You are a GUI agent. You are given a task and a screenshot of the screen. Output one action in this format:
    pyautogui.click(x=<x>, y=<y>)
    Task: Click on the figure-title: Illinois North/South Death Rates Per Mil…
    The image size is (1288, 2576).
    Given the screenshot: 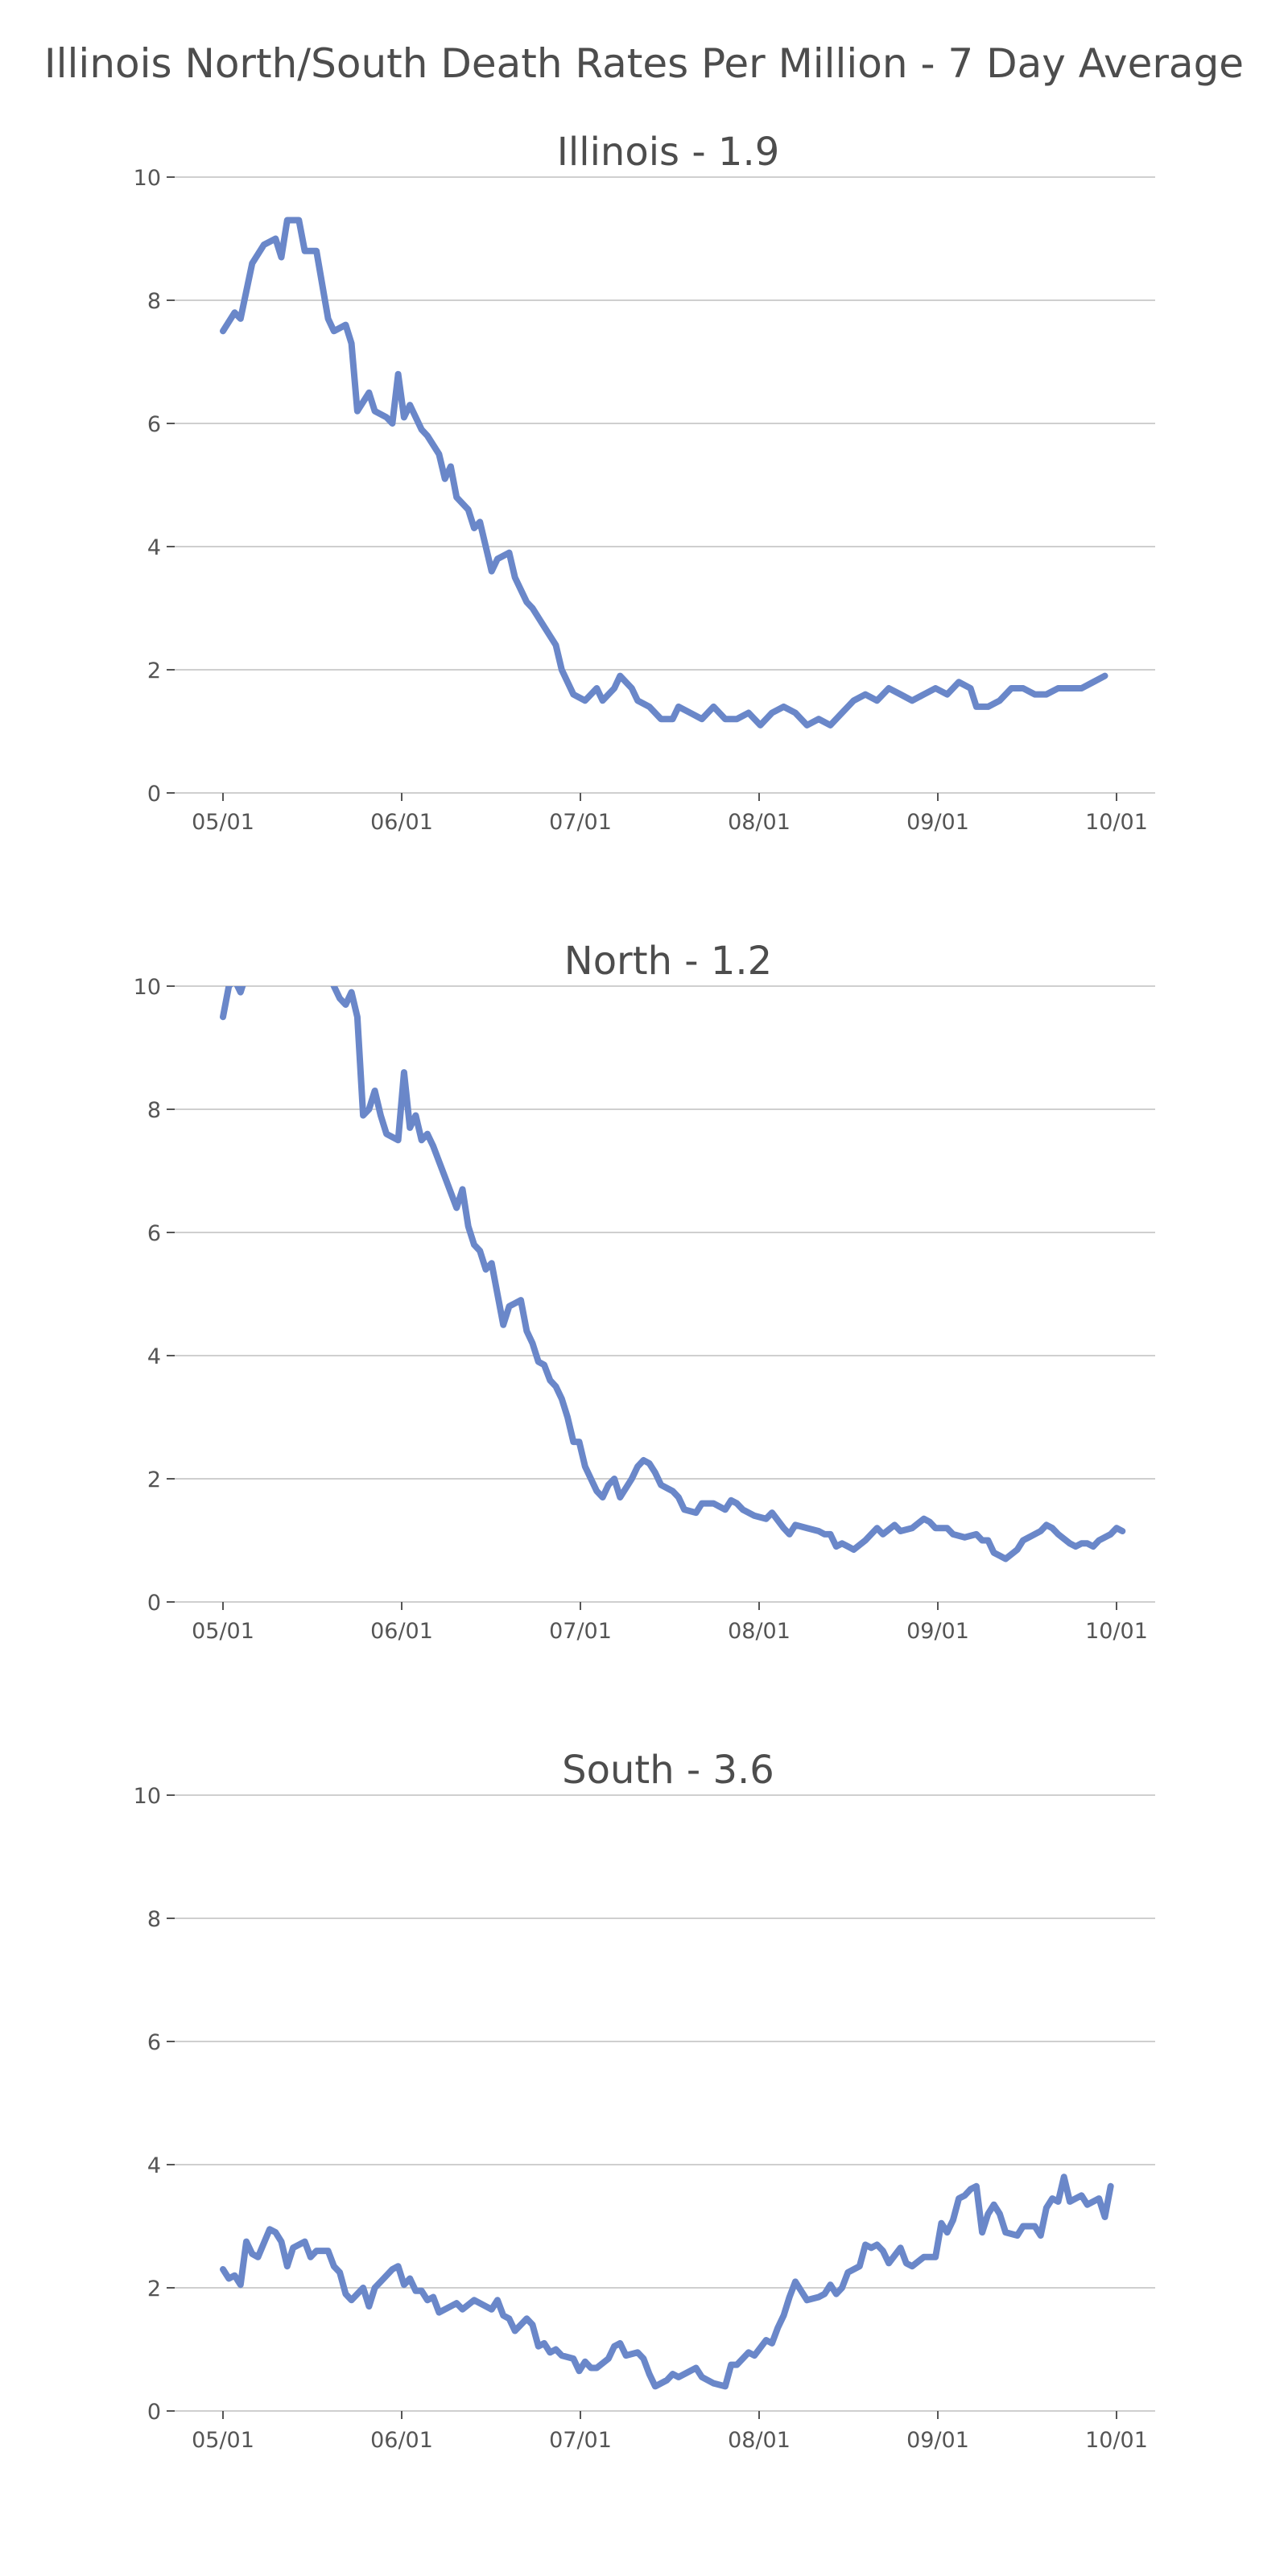 What is the action you would take?
    pyautogui.click(x=644, y=63)
    